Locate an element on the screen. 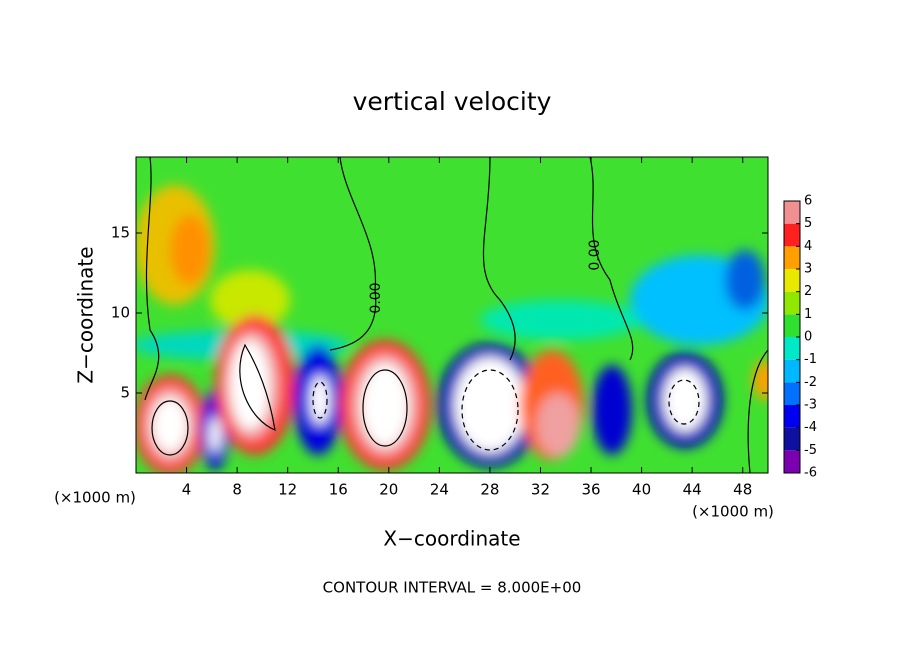 The height and width of the screenshot is (658, 904). y-axis-label: Z−coordinate is located at coordinates (86, 314).